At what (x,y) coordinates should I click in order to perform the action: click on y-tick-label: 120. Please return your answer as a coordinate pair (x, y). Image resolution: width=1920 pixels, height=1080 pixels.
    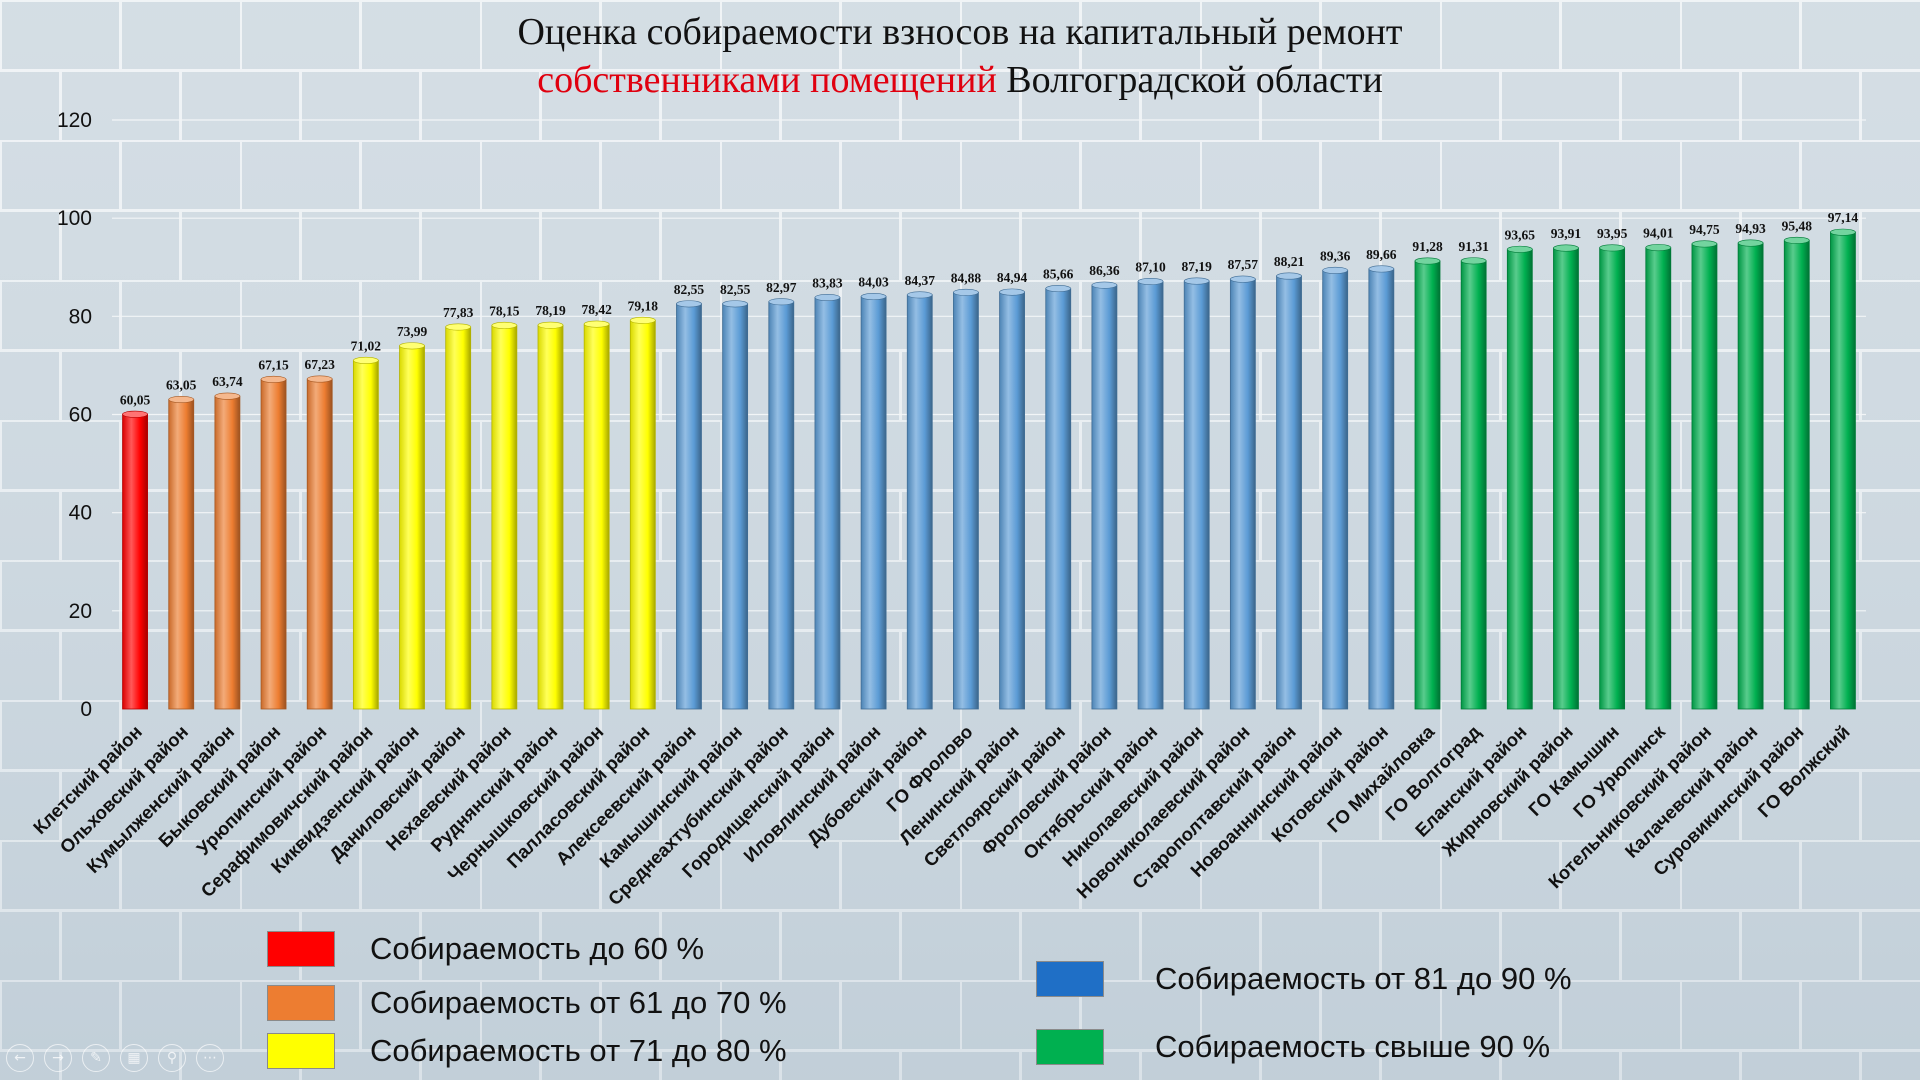
    Looking at the image, I should click on (74, 120).